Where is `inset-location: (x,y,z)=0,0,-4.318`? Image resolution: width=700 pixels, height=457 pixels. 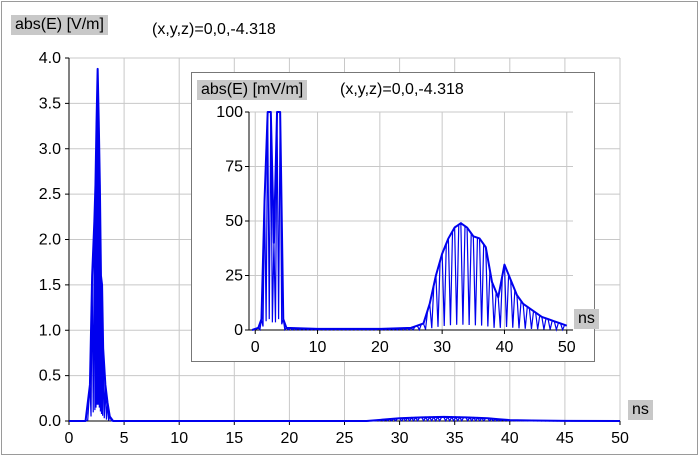 inset-location: (x,y,z)=0,0,-4.318 is located at coordinates (402, 89).